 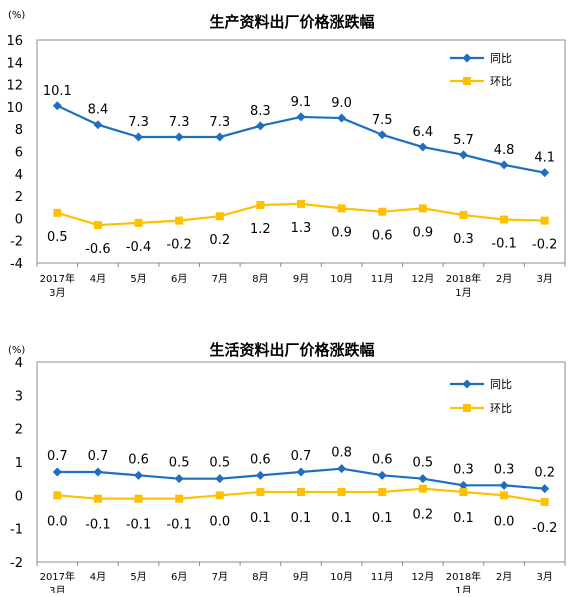 I want to click on y-tick-label: 2, so click(x=19, y=197).